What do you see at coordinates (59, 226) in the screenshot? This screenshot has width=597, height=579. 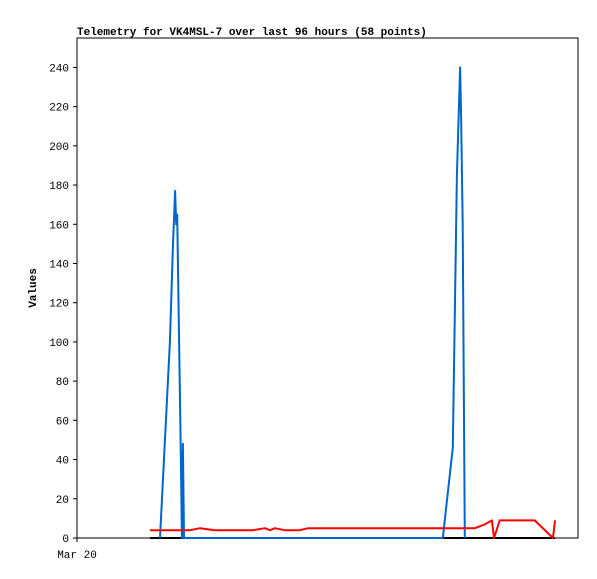 I see `y-tick-label: 160` at bounding box center [59, 226].